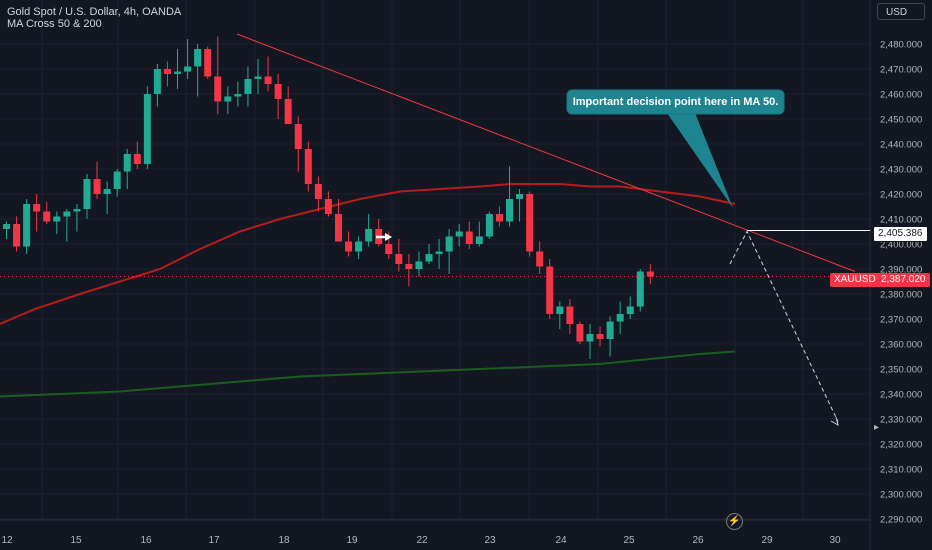  I want to click on x-tick-label: 24, so click(561, 540).